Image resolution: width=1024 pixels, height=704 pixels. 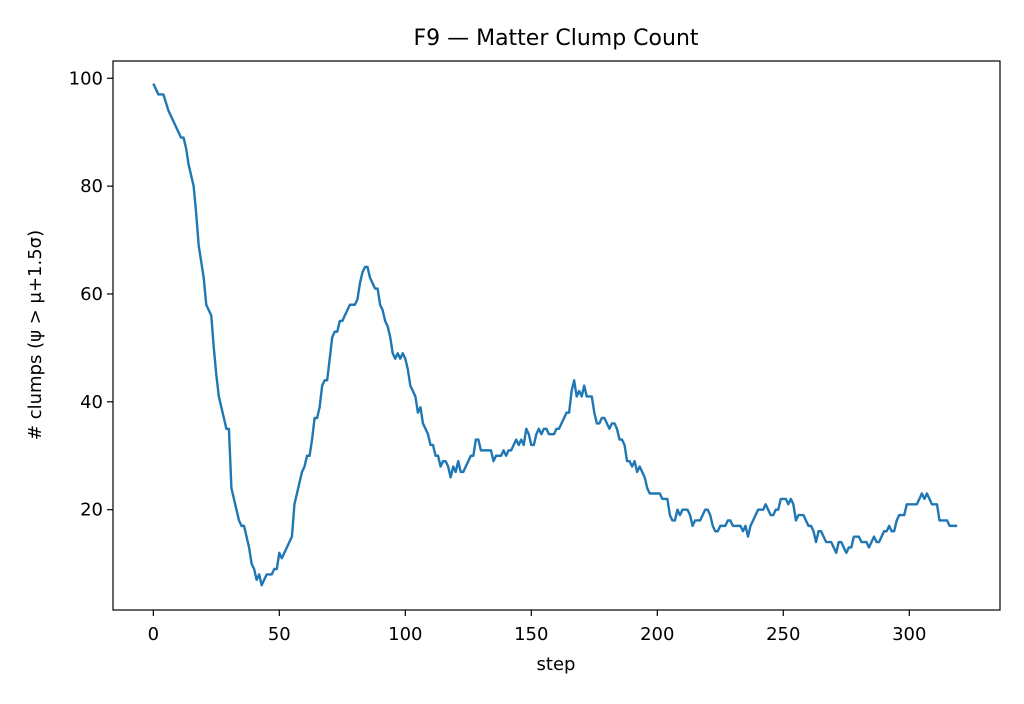 What do you see at coordinates (909, 634) in the screenshot?
I see `x-tick-label: 300` at bounding box center [909, 634].